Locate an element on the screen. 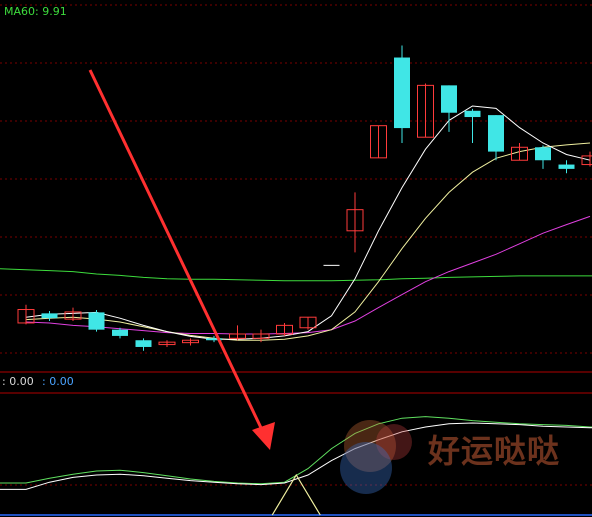 This screenshot has height=517, width=592. indicator-yellow-spike is located at coordinates (296, 494).